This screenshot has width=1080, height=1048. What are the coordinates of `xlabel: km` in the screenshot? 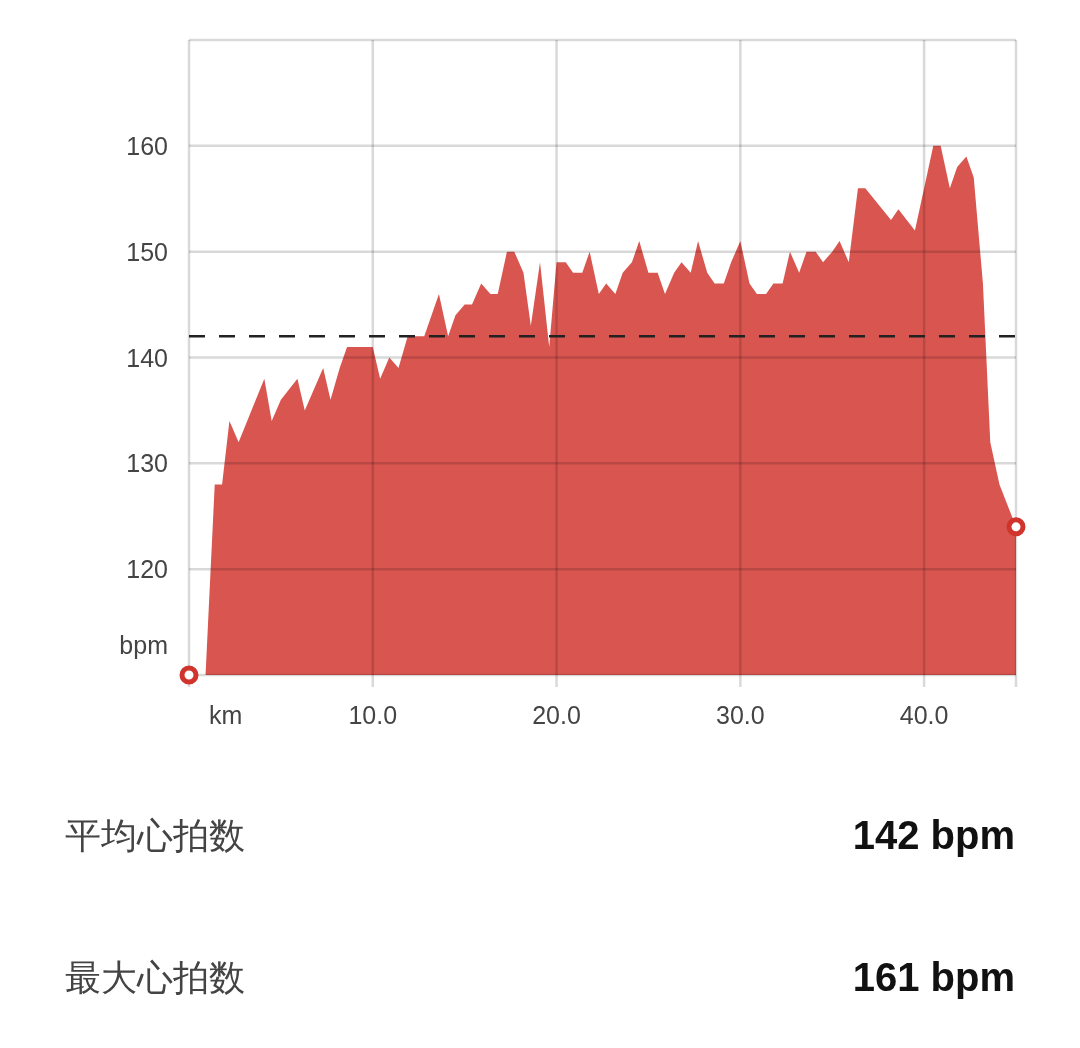 It's located at (226, 715).